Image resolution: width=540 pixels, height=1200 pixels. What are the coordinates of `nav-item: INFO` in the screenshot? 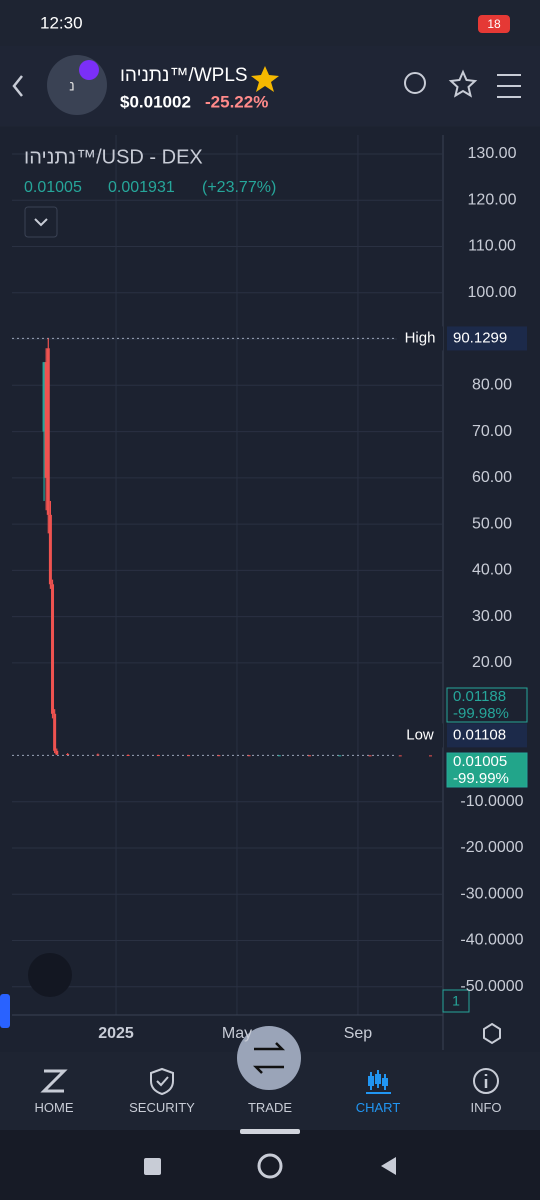 It's located at (486, 1095).